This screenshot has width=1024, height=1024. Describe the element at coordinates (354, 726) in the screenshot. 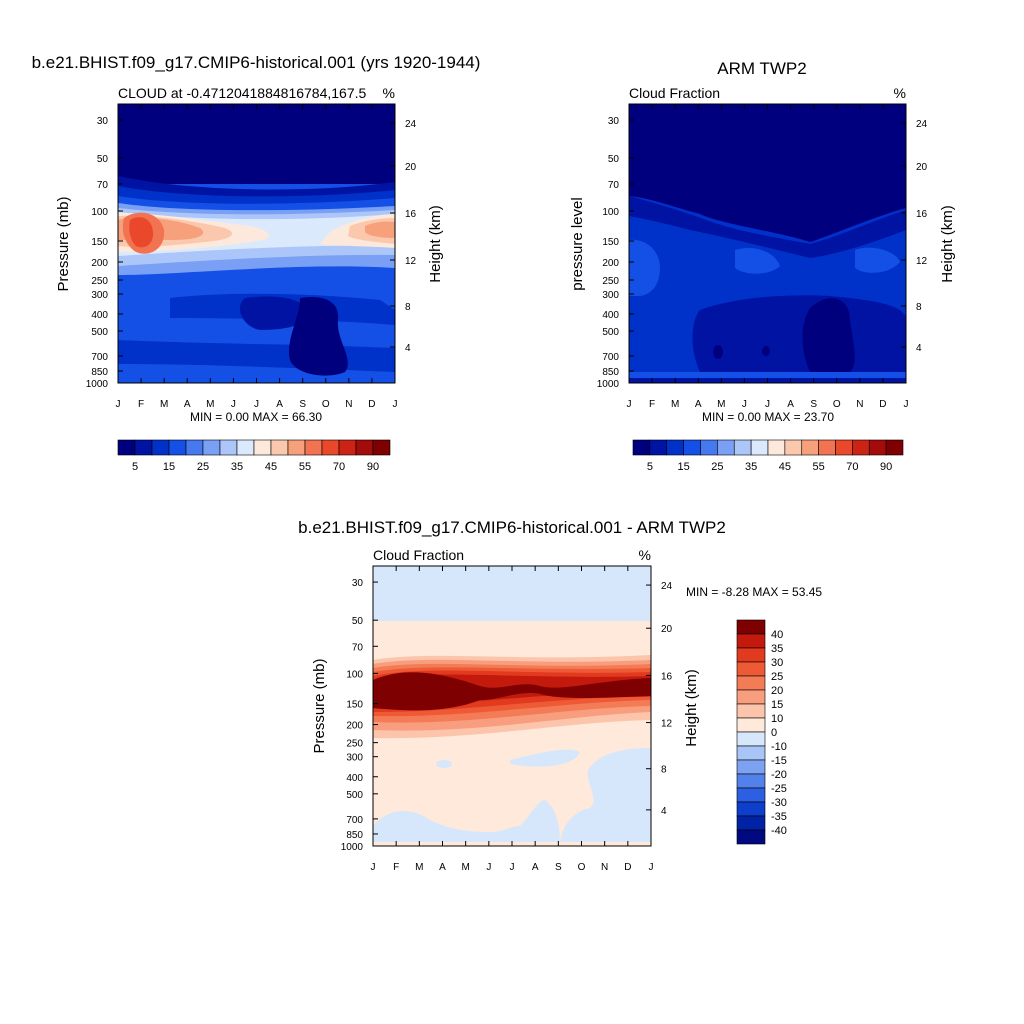

I see `panel-c-ytick-label: 200` at that location.